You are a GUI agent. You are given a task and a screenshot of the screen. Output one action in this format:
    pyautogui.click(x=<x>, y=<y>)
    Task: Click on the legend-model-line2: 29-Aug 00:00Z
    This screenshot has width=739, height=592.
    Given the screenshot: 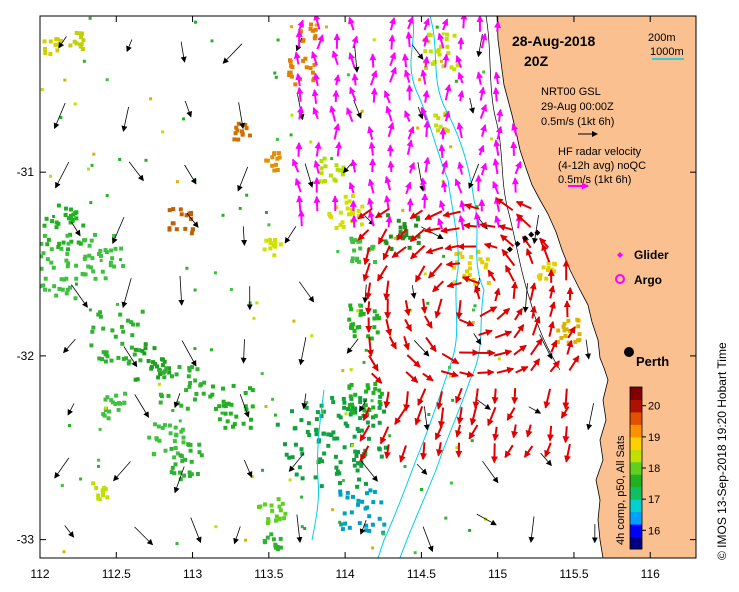 What is the action you would take?
    pyautogui.click(x=577, y=107)
    